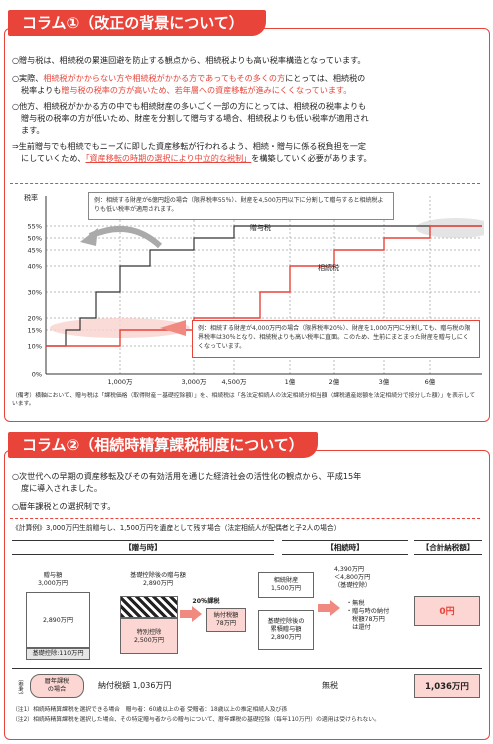 This screenshot has width=493, height=744. What do you see at coordinates (35, 267) in the screenshot?
I see `y-tick-label: 40%` at bounding box center [35, 267].